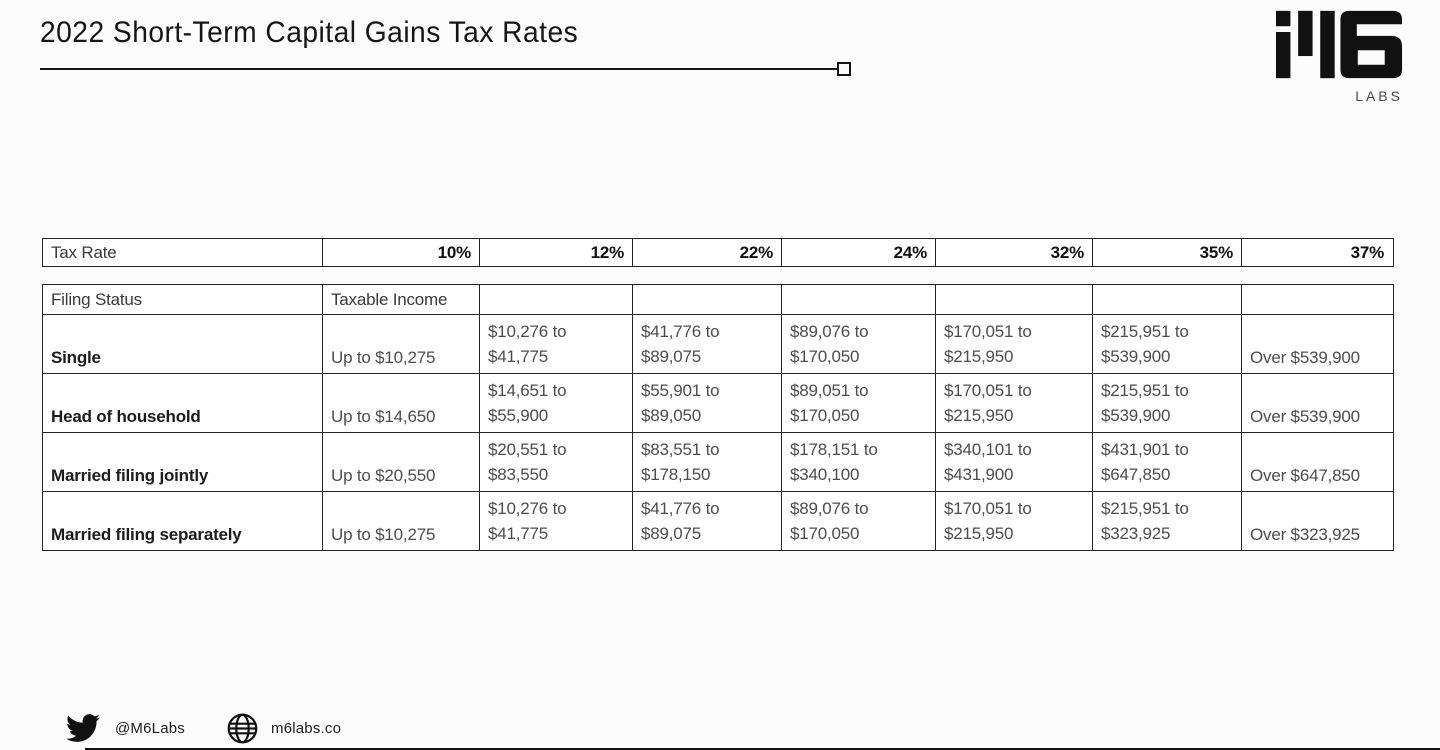 This screenshot has width=1440, height=750. I want to click on twitter-icon, so click(83, 728).